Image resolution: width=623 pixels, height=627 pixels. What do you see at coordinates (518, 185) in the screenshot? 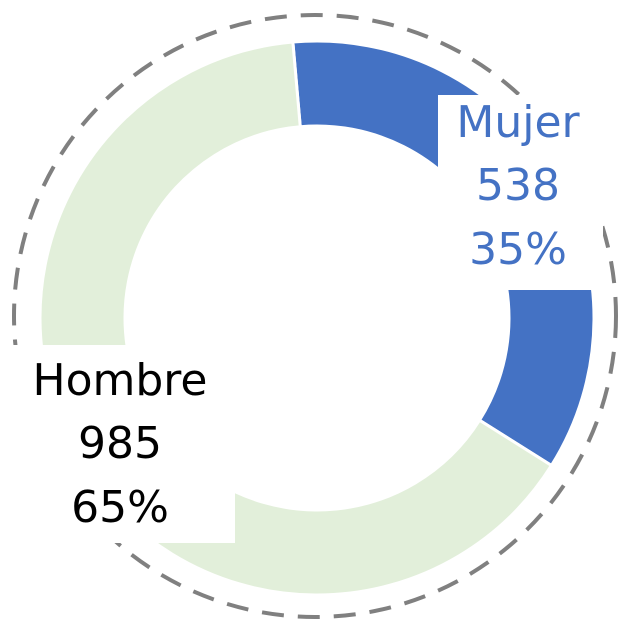
I see `value-label: 538` at bounding box center [518, 185].